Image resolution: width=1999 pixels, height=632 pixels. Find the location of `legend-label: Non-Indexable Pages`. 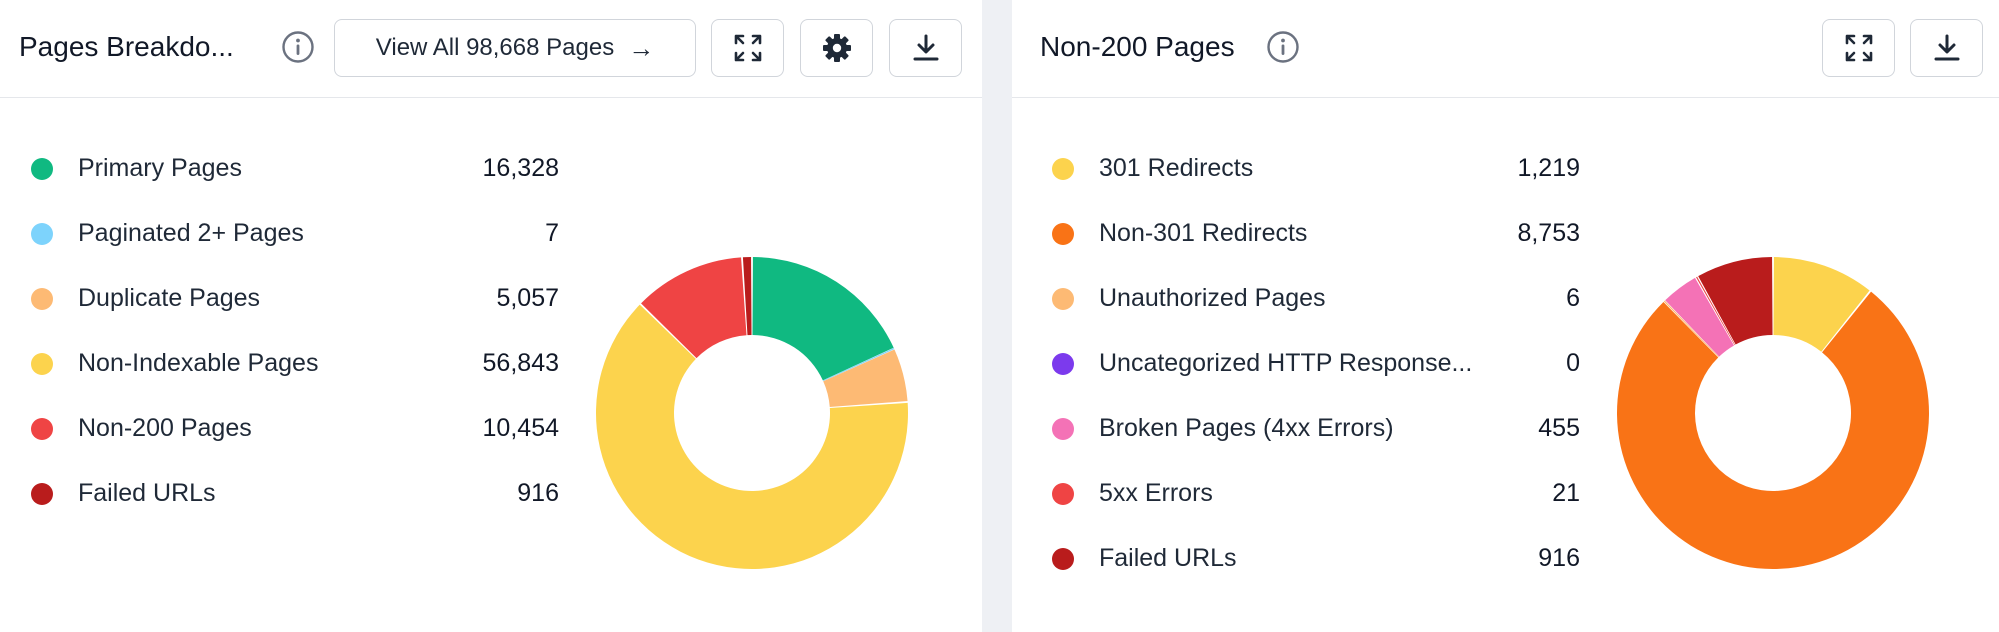

legend-label: Non-Indexable Pages is located at coordinates (198, 363).